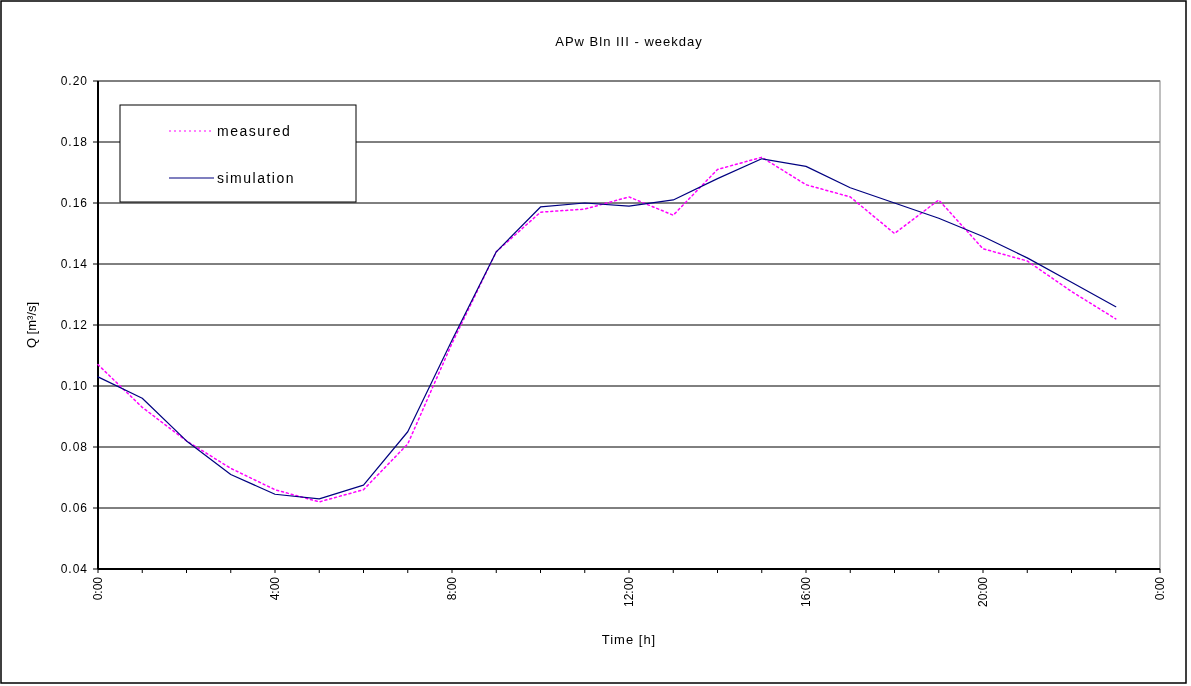 This screenshot has height=686, width=1191. I want to click on chart-title: APw Bln III - weekday, so click(629, 41).